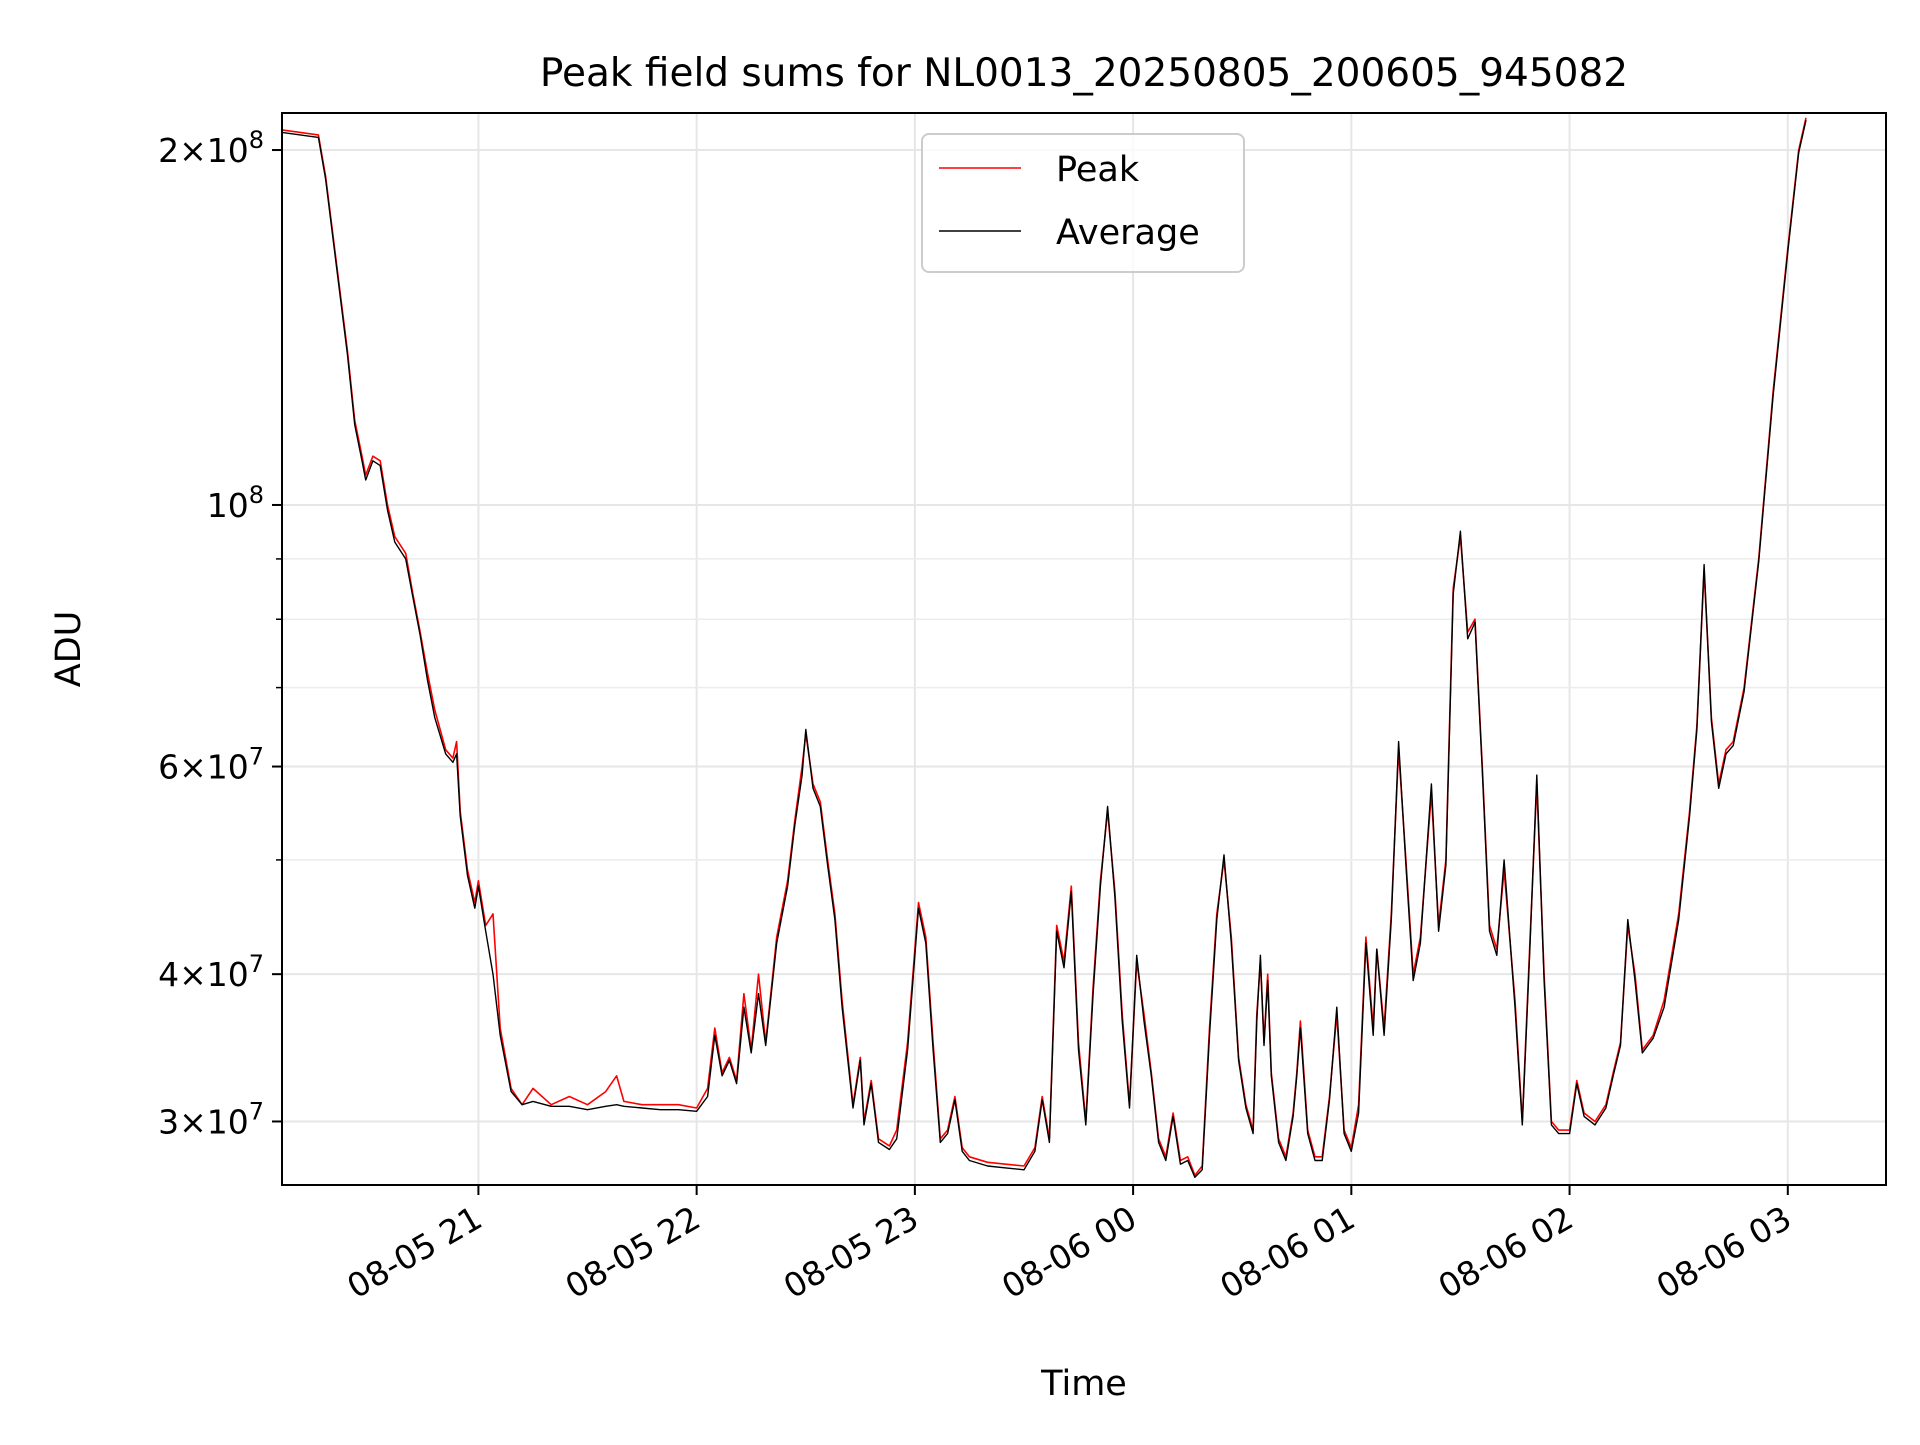 Image resolution: width=1920 pixels, height=1445 pixels. I want to click on x-axis-label: Time, so click(1083, 1384).